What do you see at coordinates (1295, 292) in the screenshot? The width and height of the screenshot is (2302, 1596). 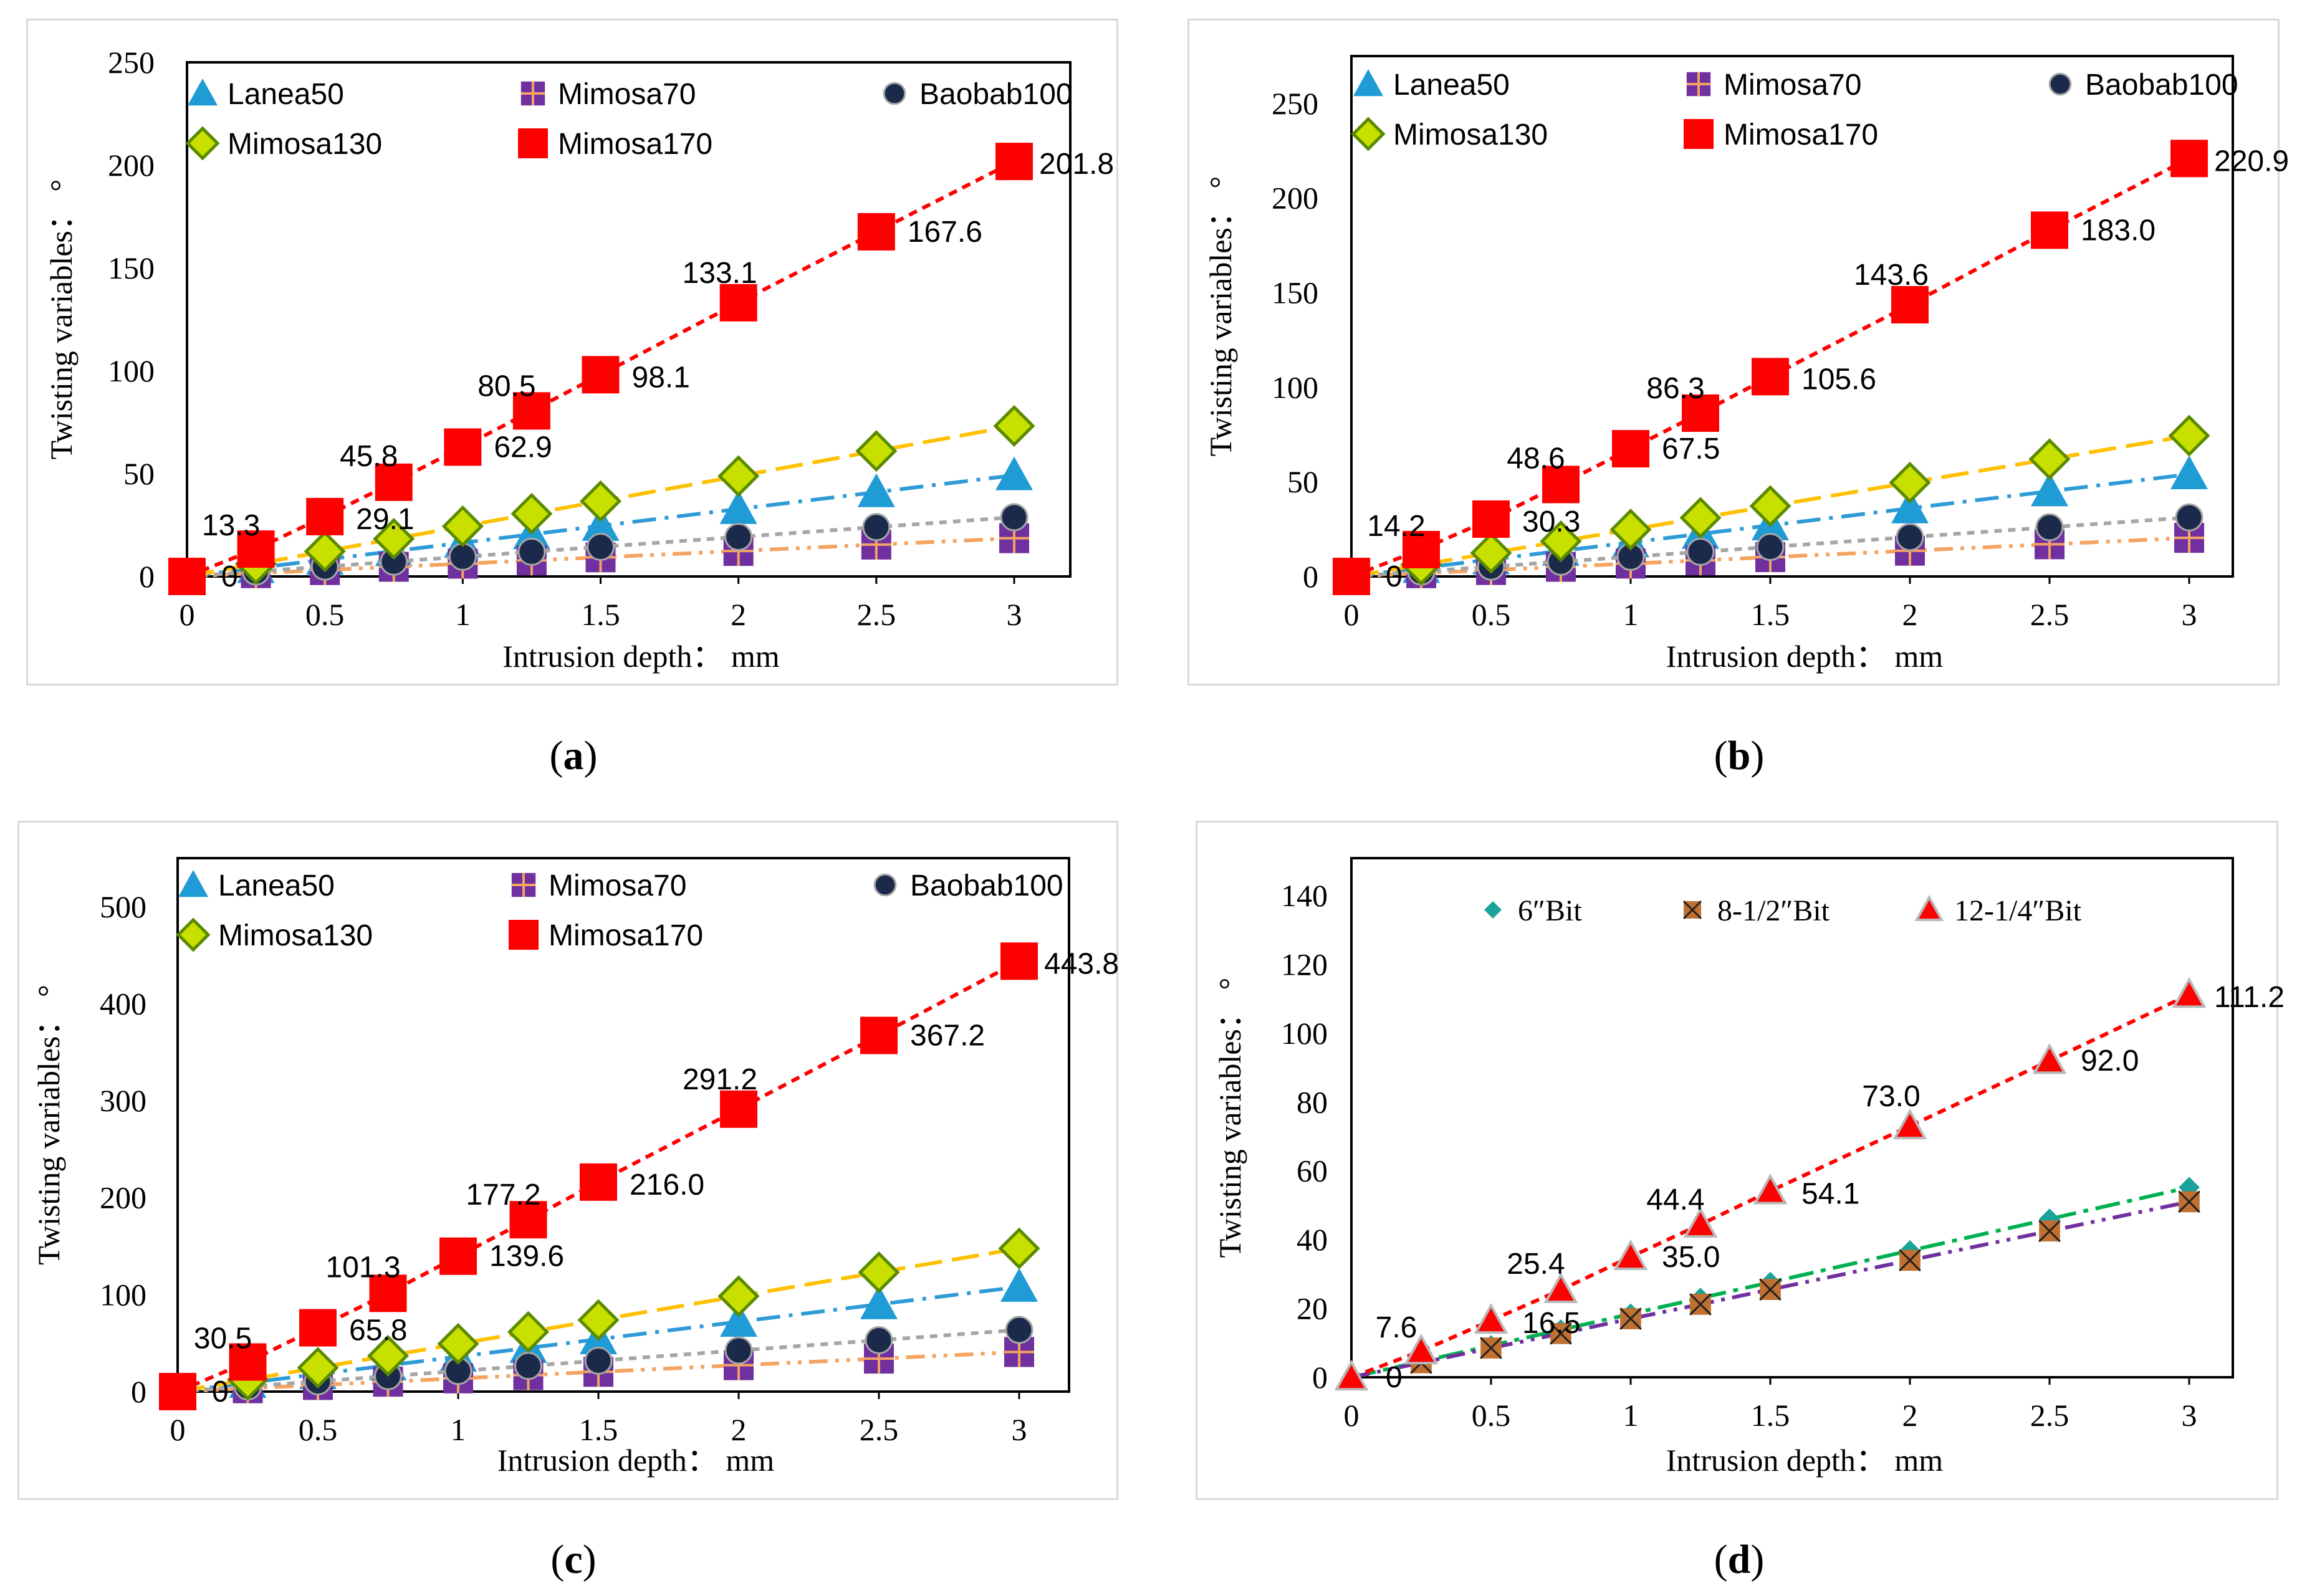 I see `y-tick-label-b: 150` at bounding box center [1295, 292].